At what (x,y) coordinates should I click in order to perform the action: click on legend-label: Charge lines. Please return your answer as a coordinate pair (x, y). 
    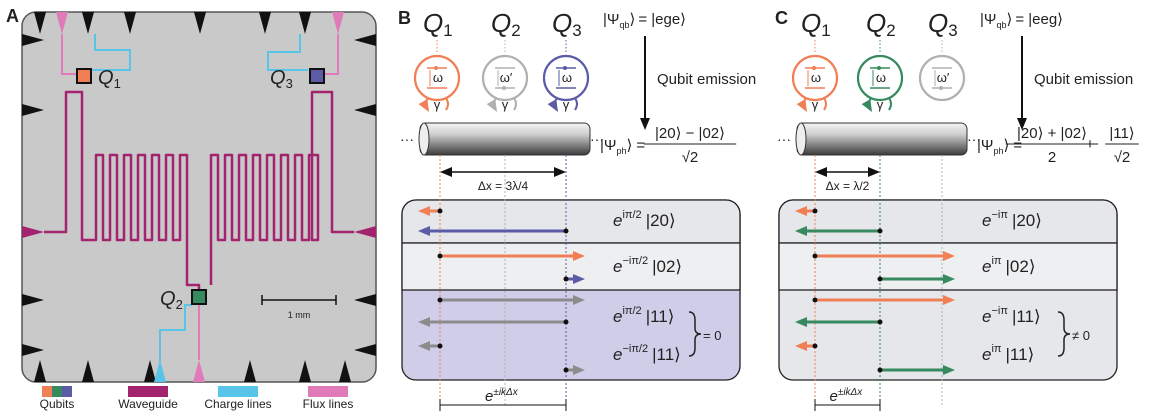
    Looking at the image, I should click on (237, 404).